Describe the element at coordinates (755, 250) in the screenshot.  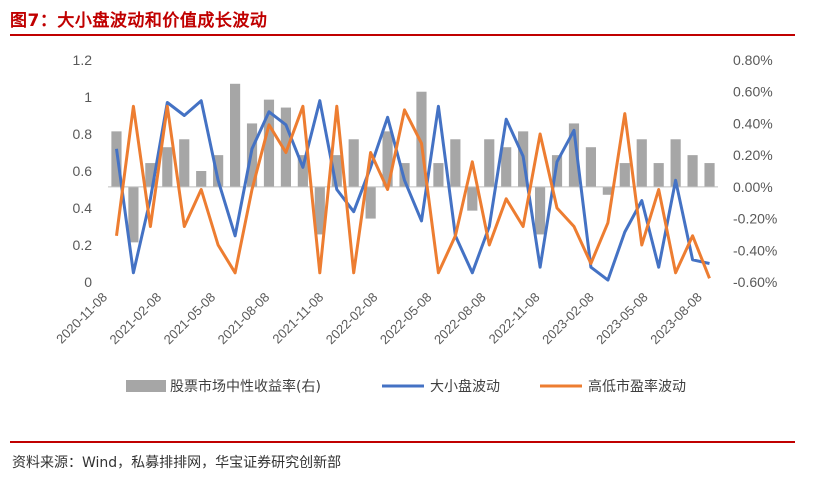
I see `right-tick-label: -0.40%` at that location.